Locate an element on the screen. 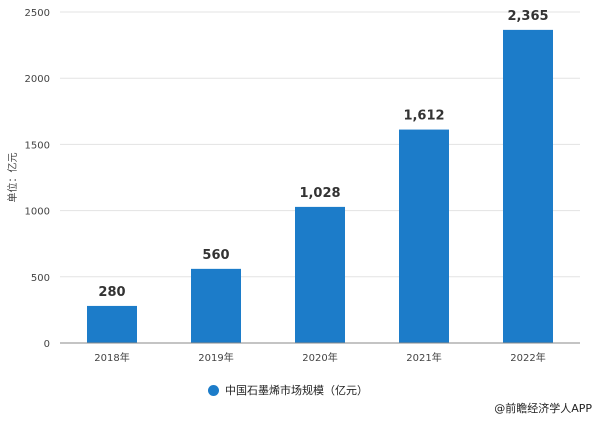  legend-label: 中国石墨烯市场规模（亿元） is located at coordinates (296, 390).